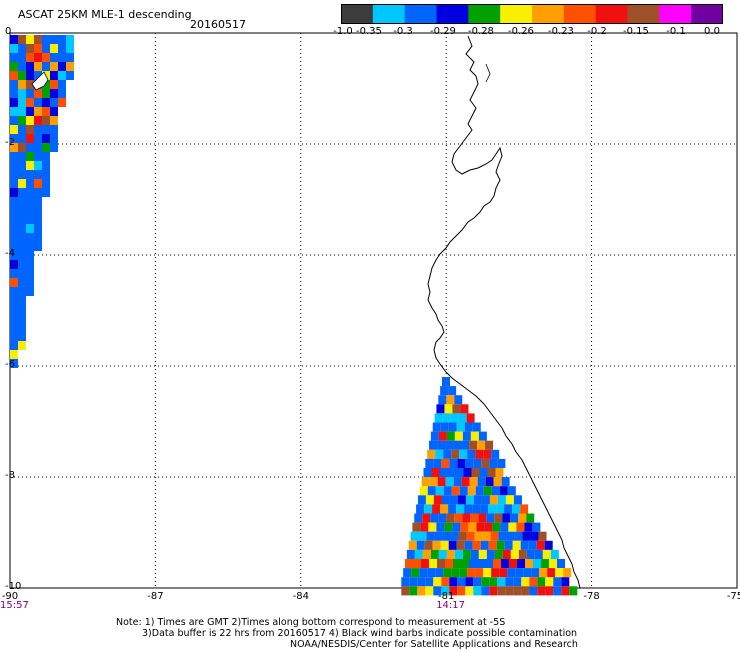  Describe the element at coordinates (403, 31) in the screenshot. I see `colorbar-label: -0.3` at that location.